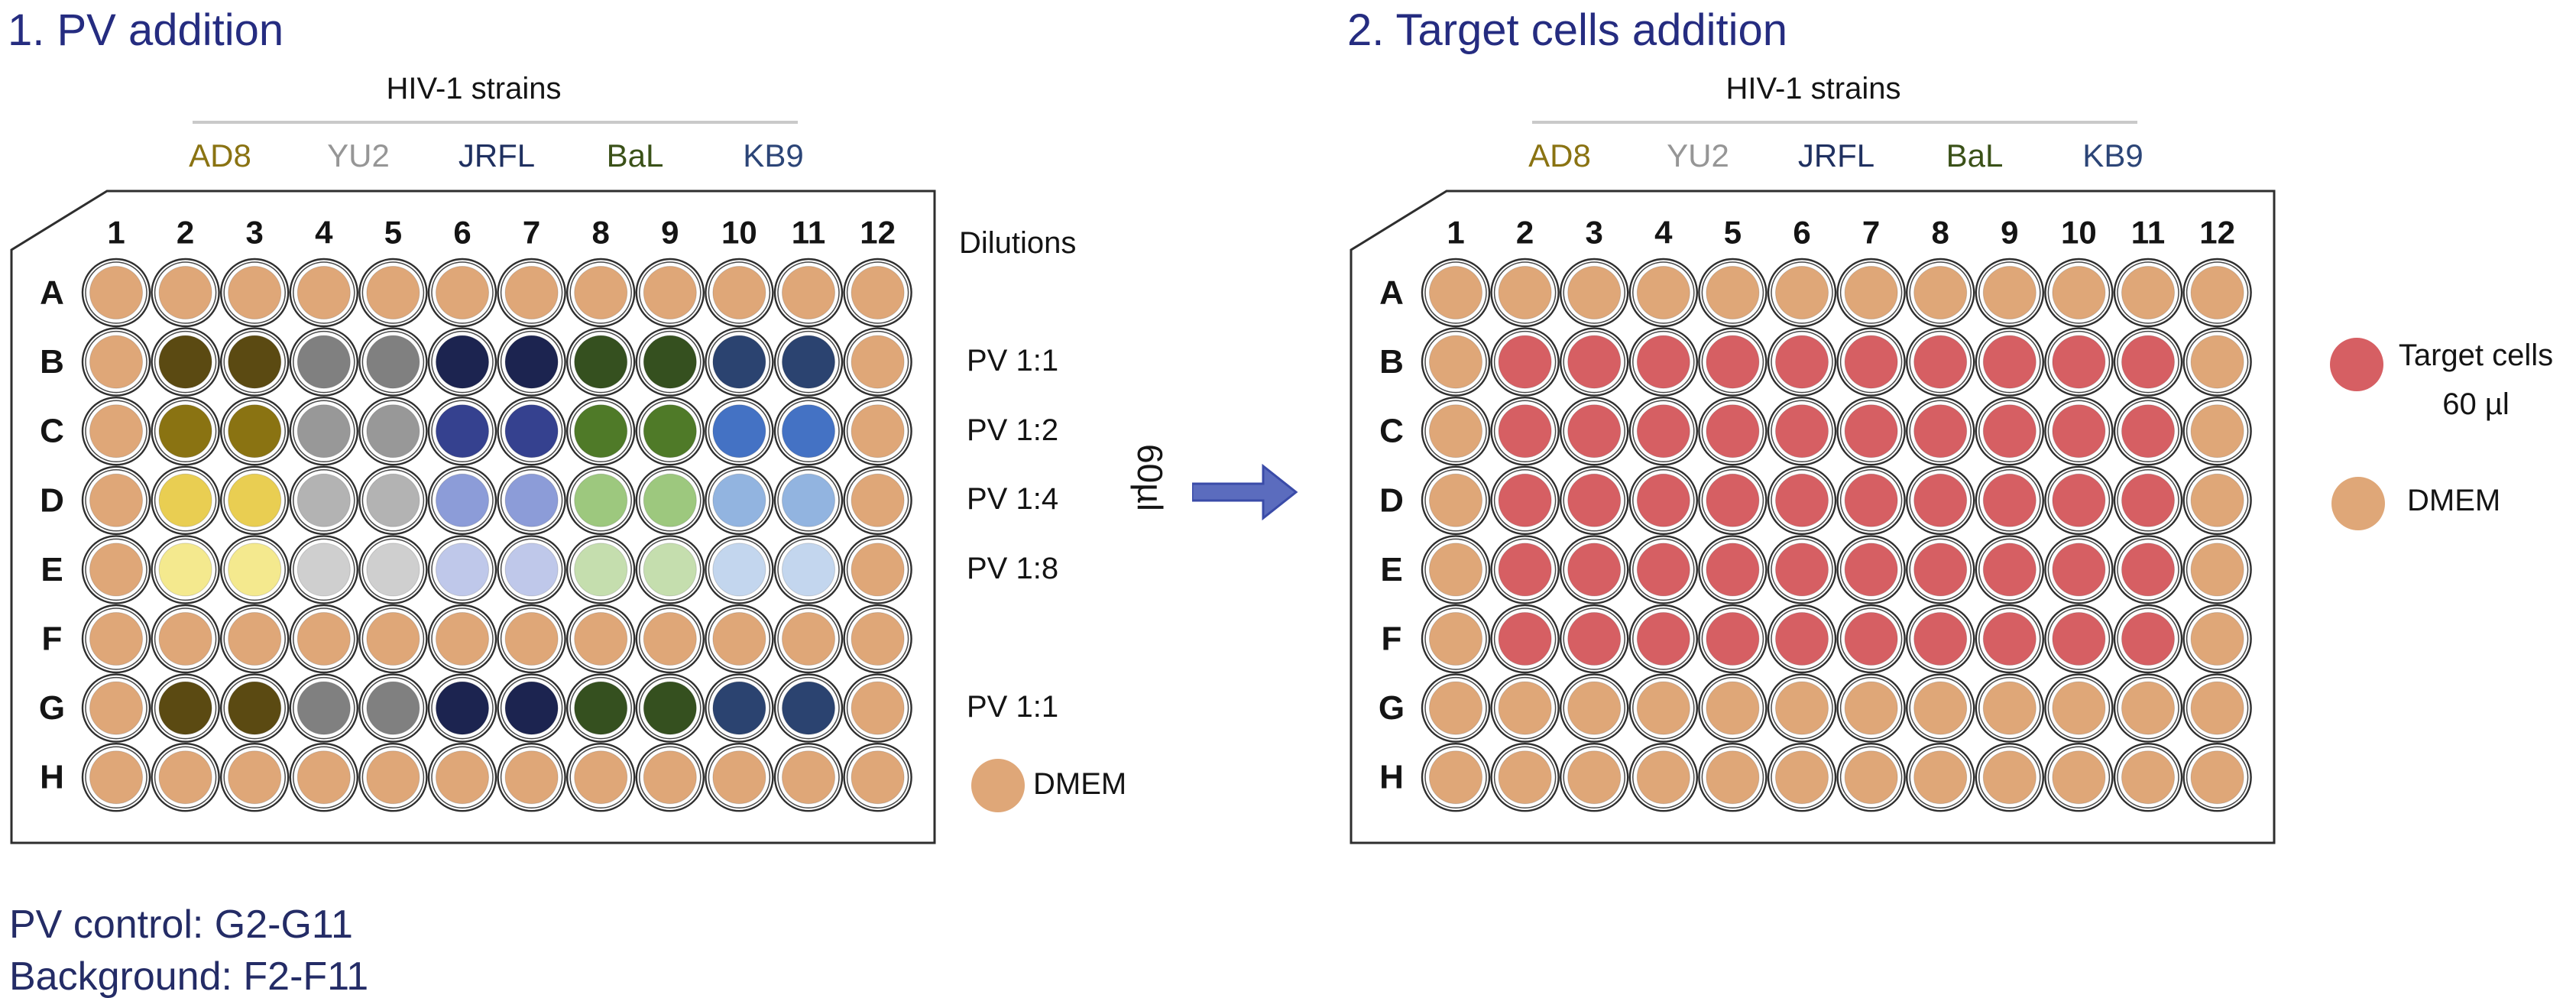 The image size is (2576, 998). I want to click on well-C2, so click(1525, 432).